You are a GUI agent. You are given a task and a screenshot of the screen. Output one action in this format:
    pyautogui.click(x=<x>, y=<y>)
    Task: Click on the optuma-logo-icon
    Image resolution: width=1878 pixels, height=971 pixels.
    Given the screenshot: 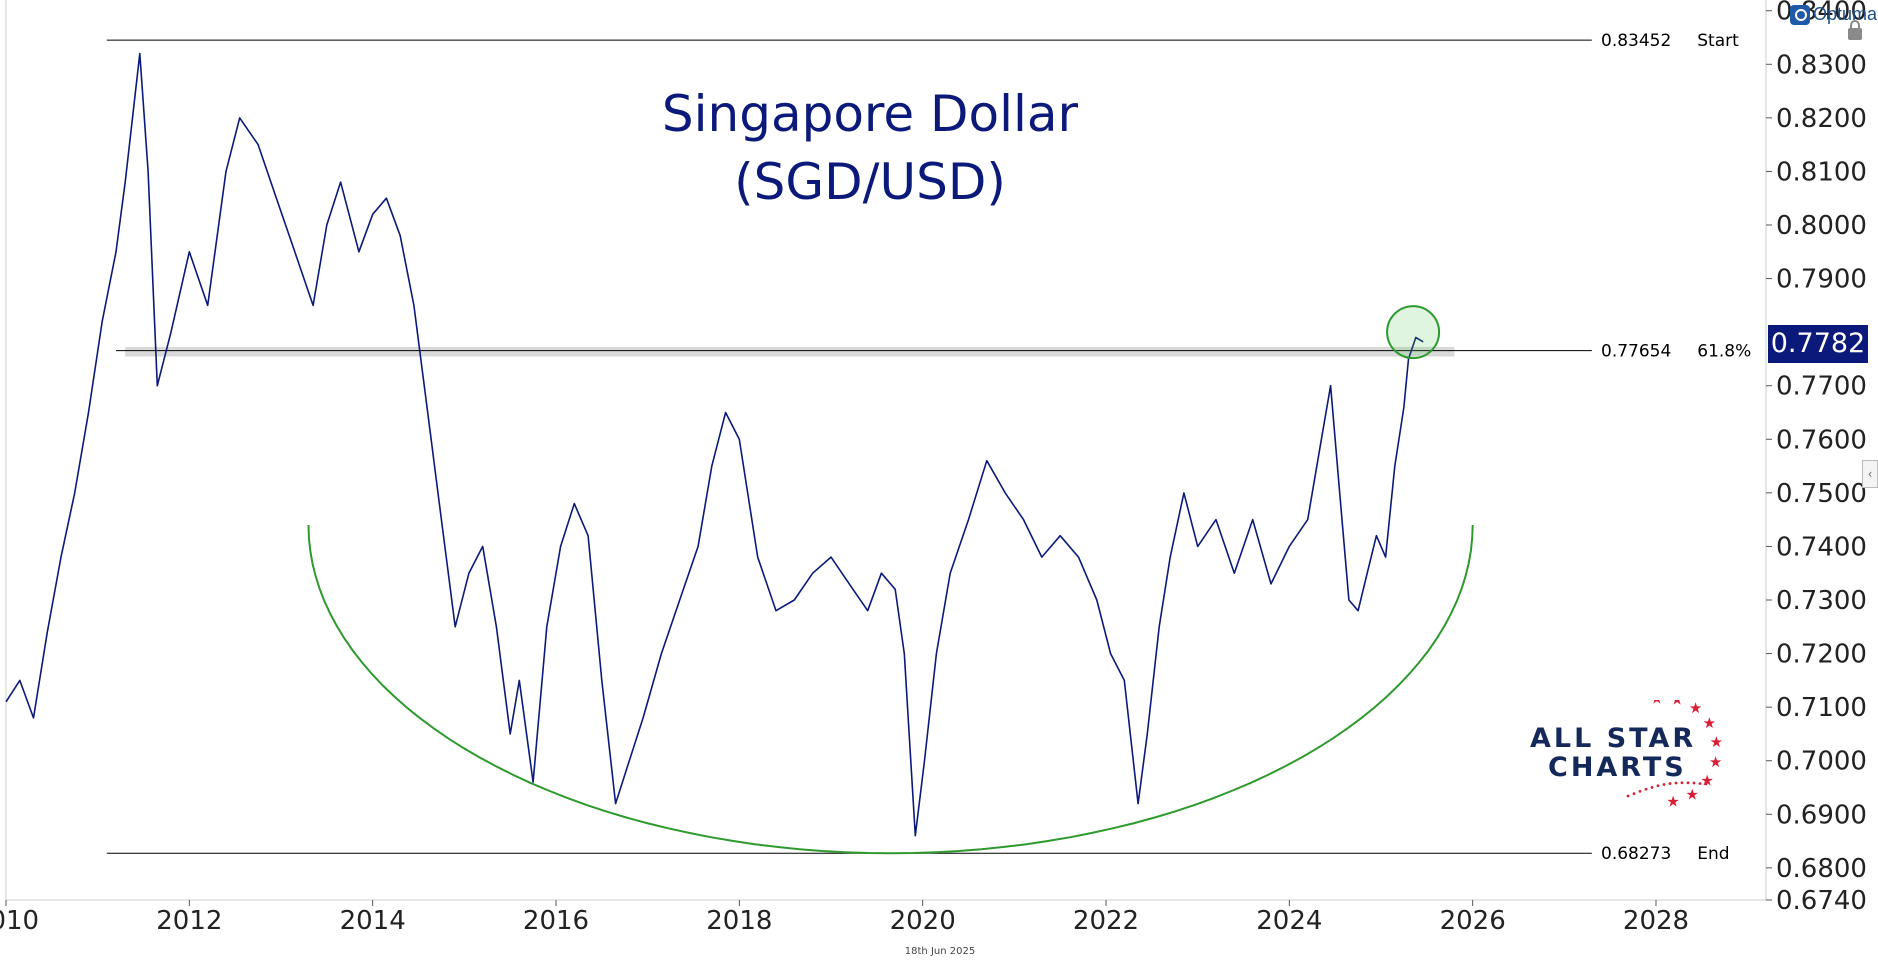 What is the action you would take?
    pyautogui.click(x=1800, y=14)
    